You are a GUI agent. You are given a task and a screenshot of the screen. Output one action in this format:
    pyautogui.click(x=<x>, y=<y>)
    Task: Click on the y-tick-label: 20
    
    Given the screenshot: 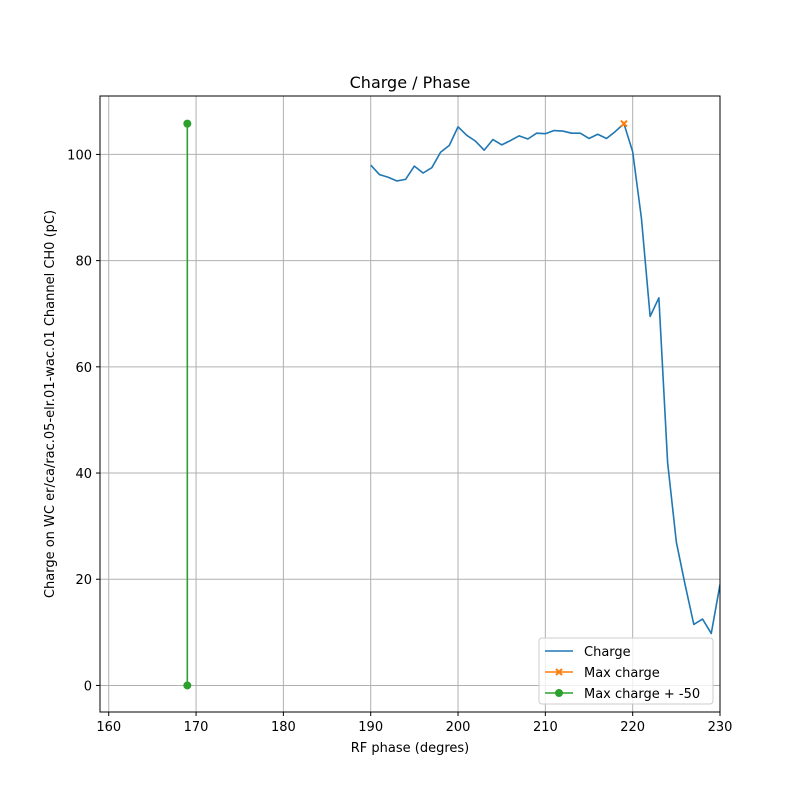 What is the action you would take?
    pyautogui.click(x=83, y=580)
    